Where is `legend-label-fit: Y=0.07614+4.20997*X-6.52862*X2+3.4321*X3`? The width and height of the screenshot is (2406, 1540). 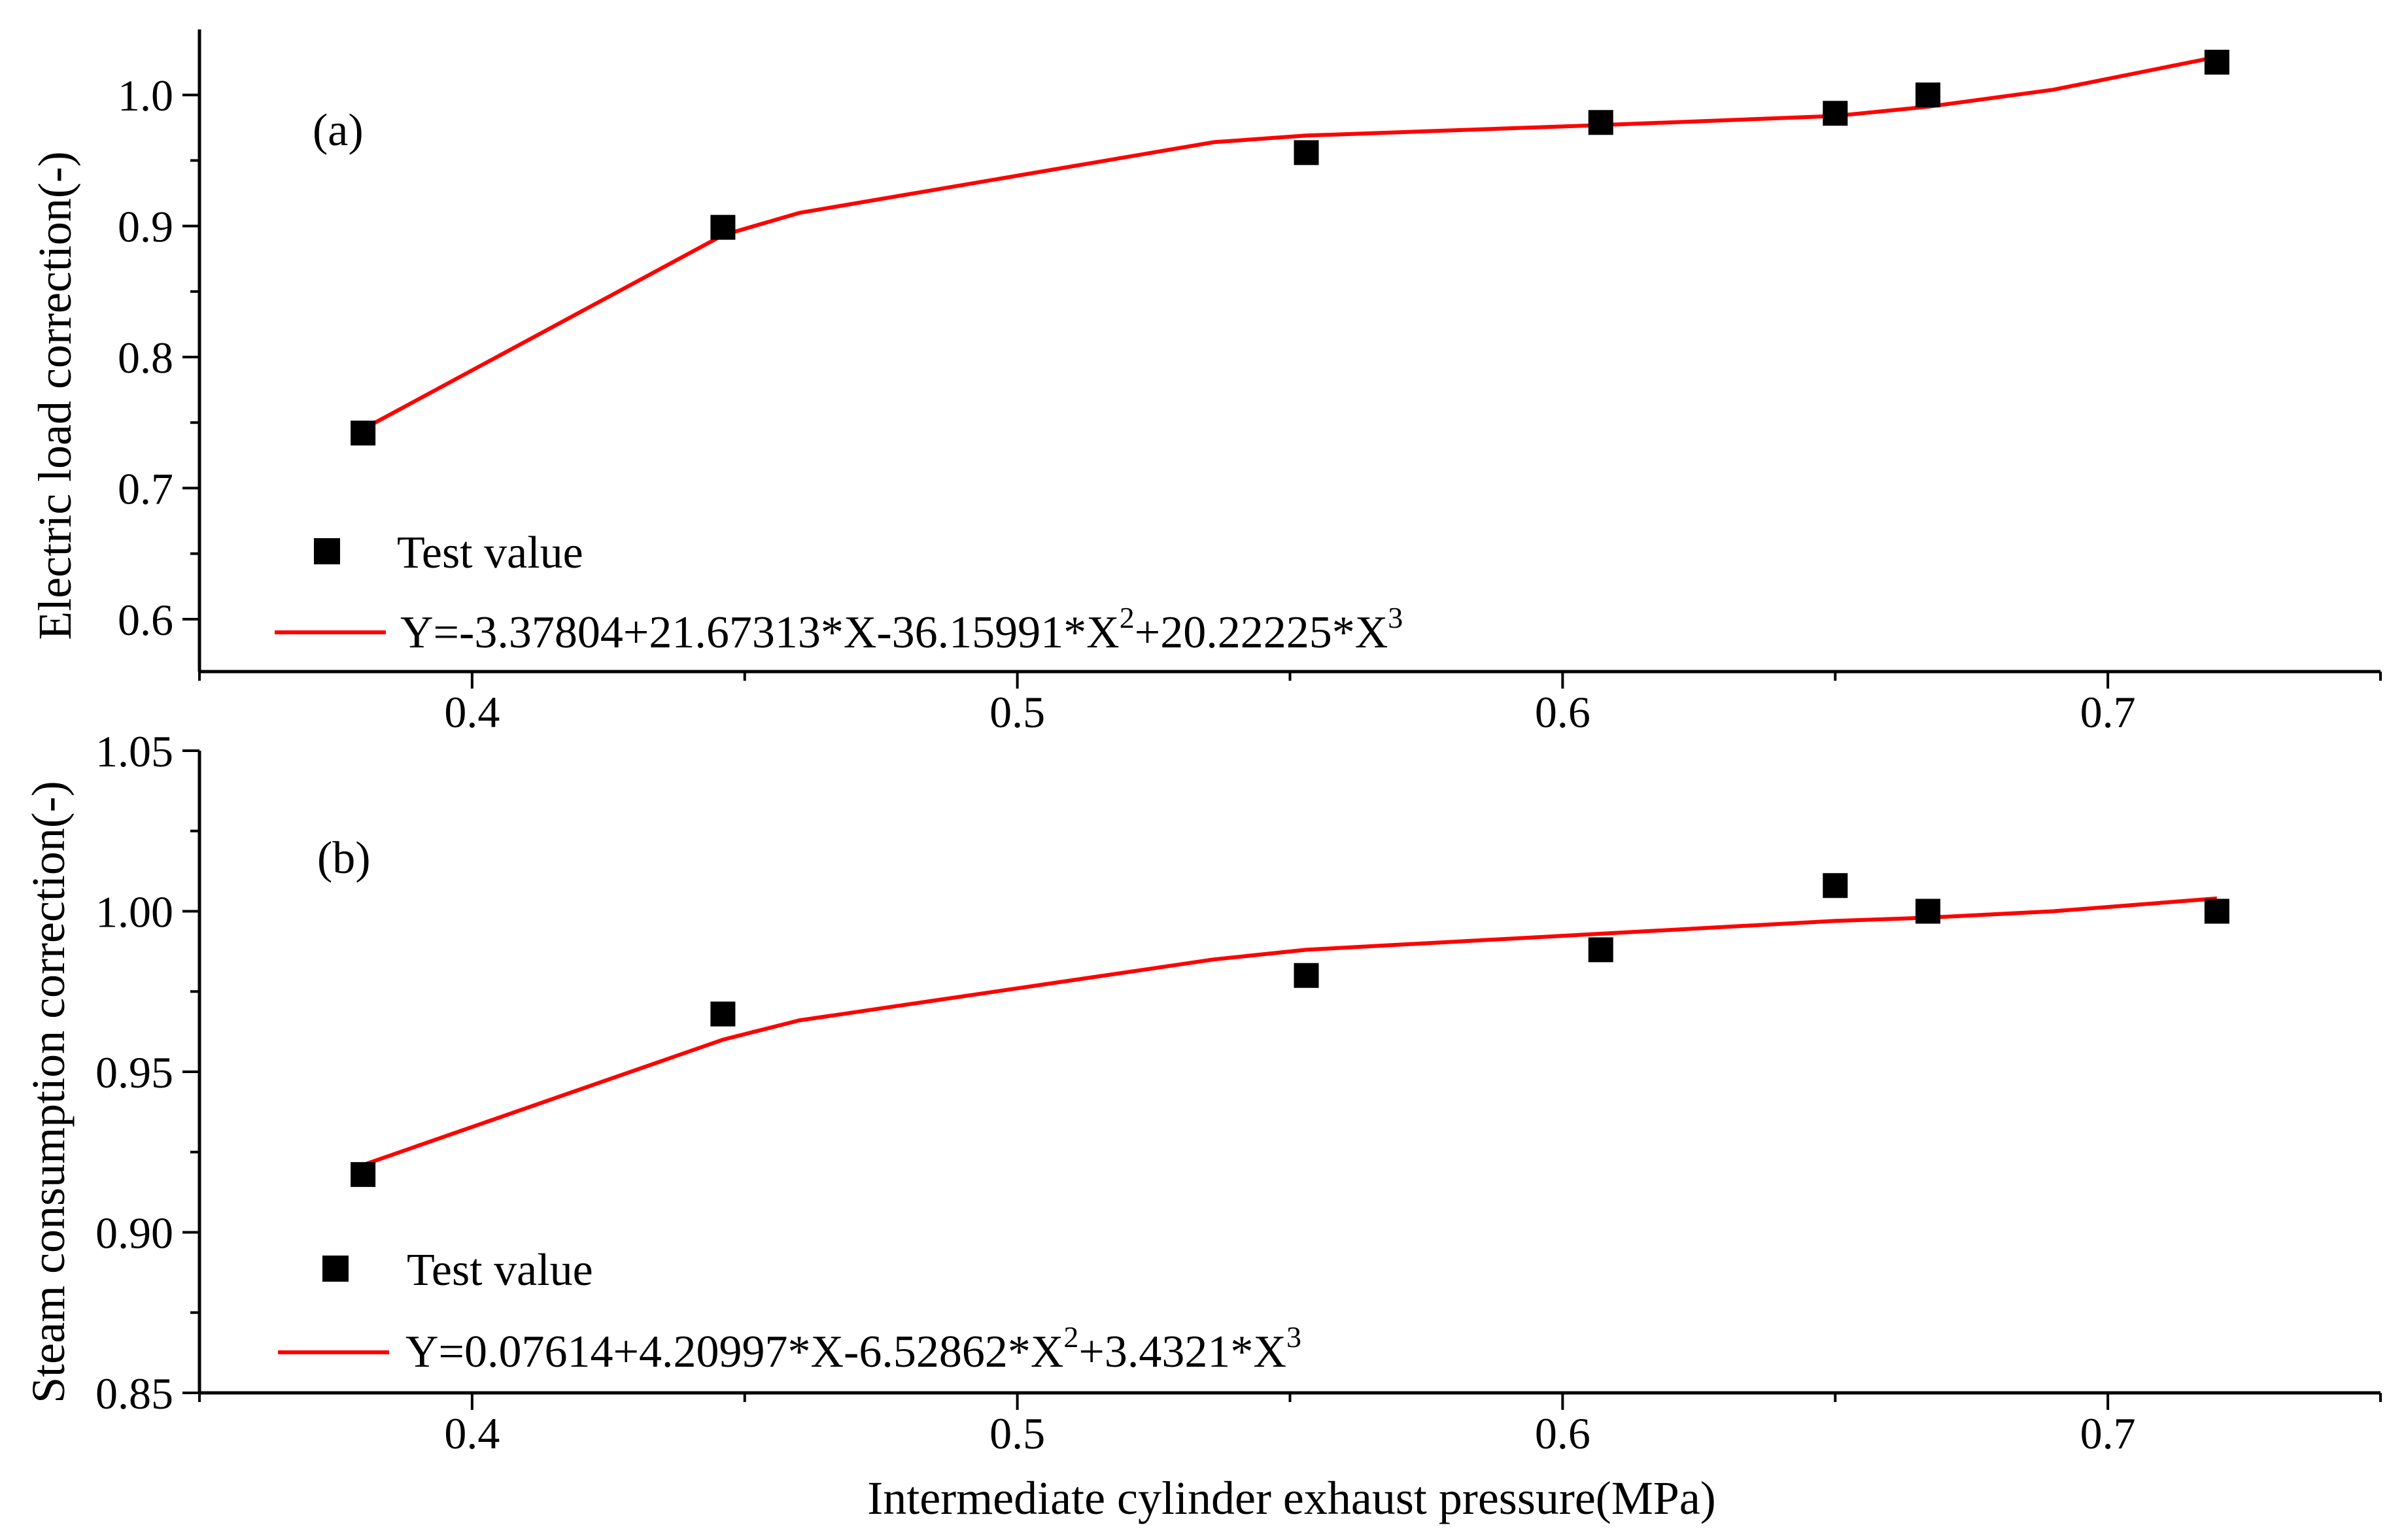 legend-label-fit: Y=0.07614+4.20997*X-6.52862*X2+3.4321*X3 is located at coordinates (853, 1348).